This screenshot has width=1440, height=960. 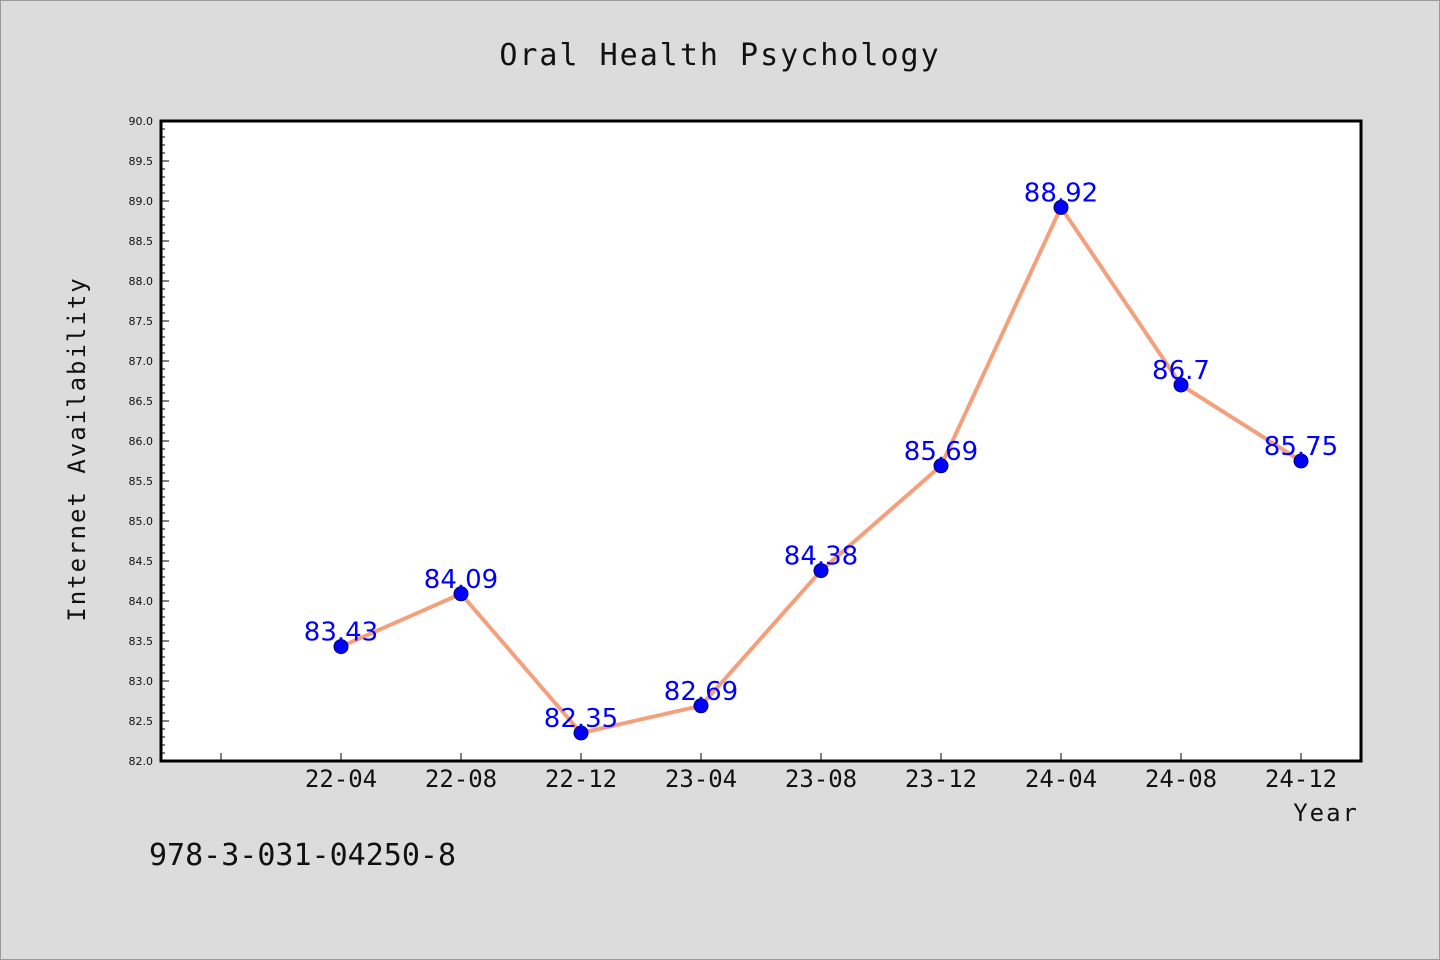 What do you see at coordinates (141, 641) in the screenshot?
I see `y-tick-label: 83.5` at bounding box center [141, 641].